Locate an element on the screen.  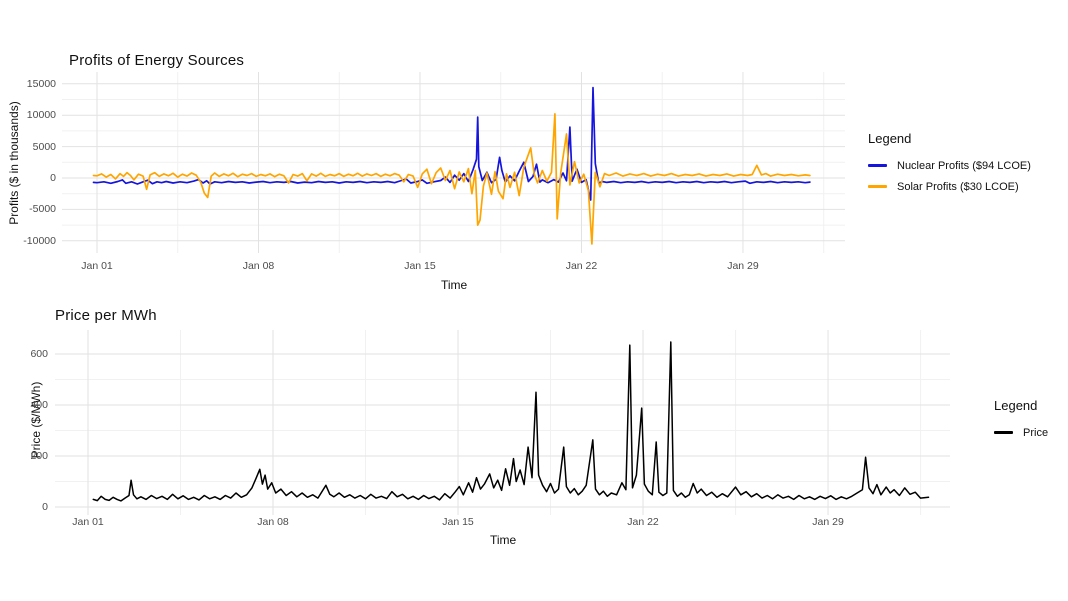
price-legend: Legend Price is located at coordinates (1021, 420).